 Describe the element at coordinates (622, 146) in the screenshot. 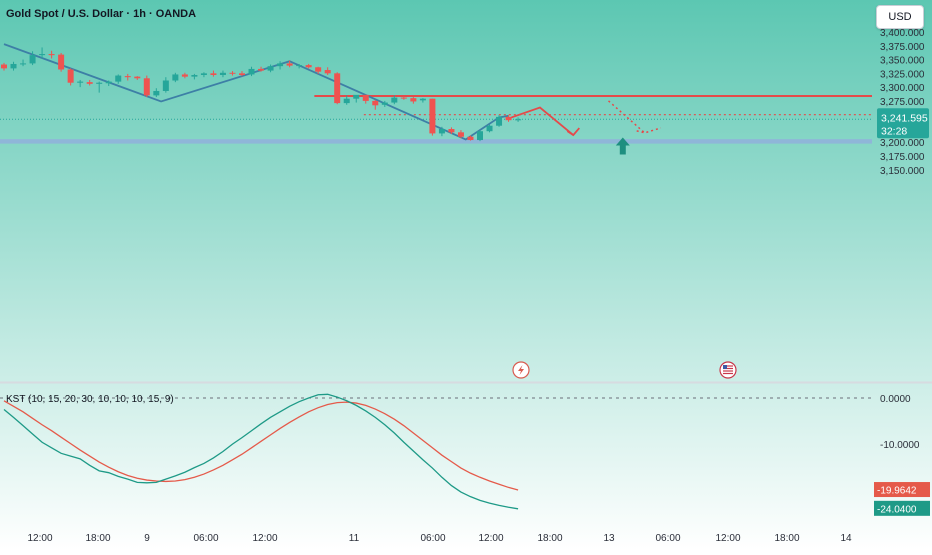

I see `up-arrow-icon` at that location.